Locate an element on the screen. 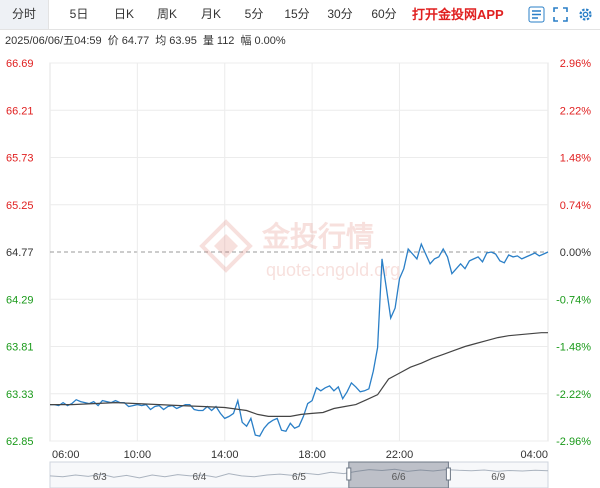 The image size is (600, 488). x-tick-label: 10:00 is located at coordinates (138, 455).